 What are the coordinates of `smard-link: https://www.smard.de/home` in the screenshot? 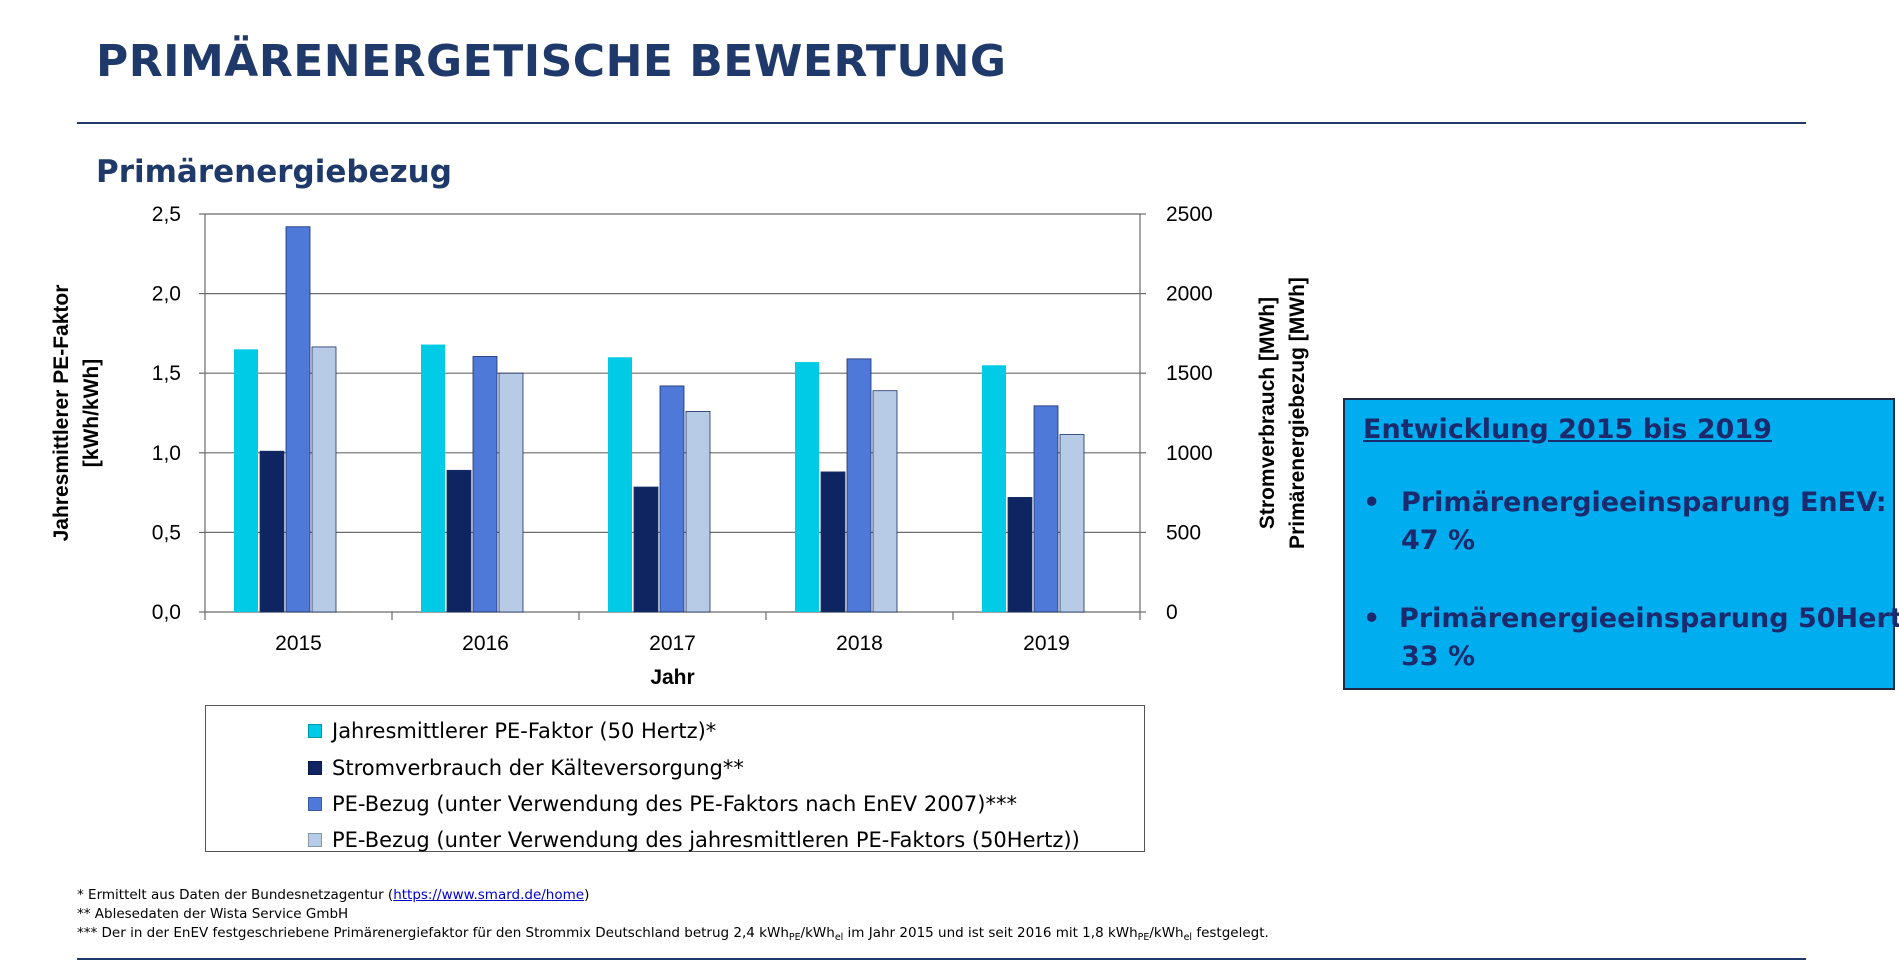 It's located at (489, 895).